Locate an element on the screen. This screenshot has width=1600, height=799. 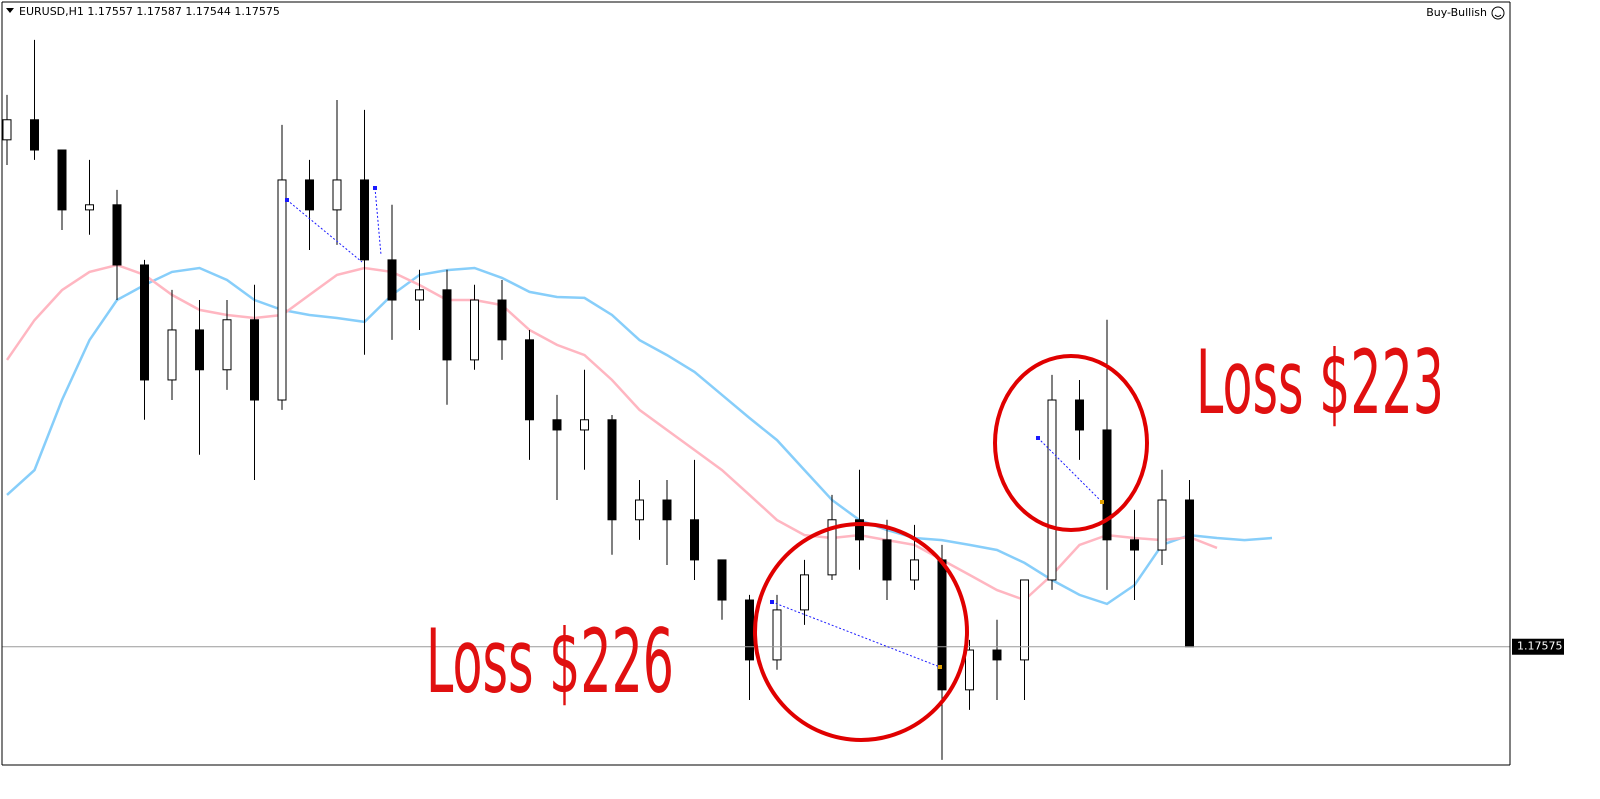
smiley-mouth is located at coordinates (1498, 15).